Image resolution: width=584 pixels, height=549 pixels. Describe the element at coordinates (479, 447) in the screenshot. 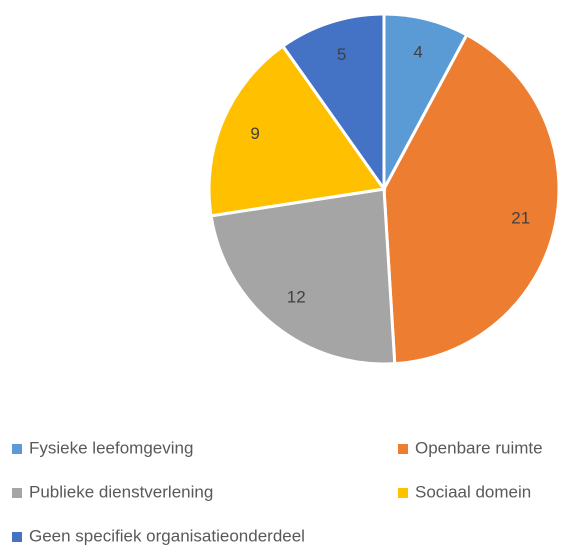

I see `legend-label: Openbare ruimte` at that location.